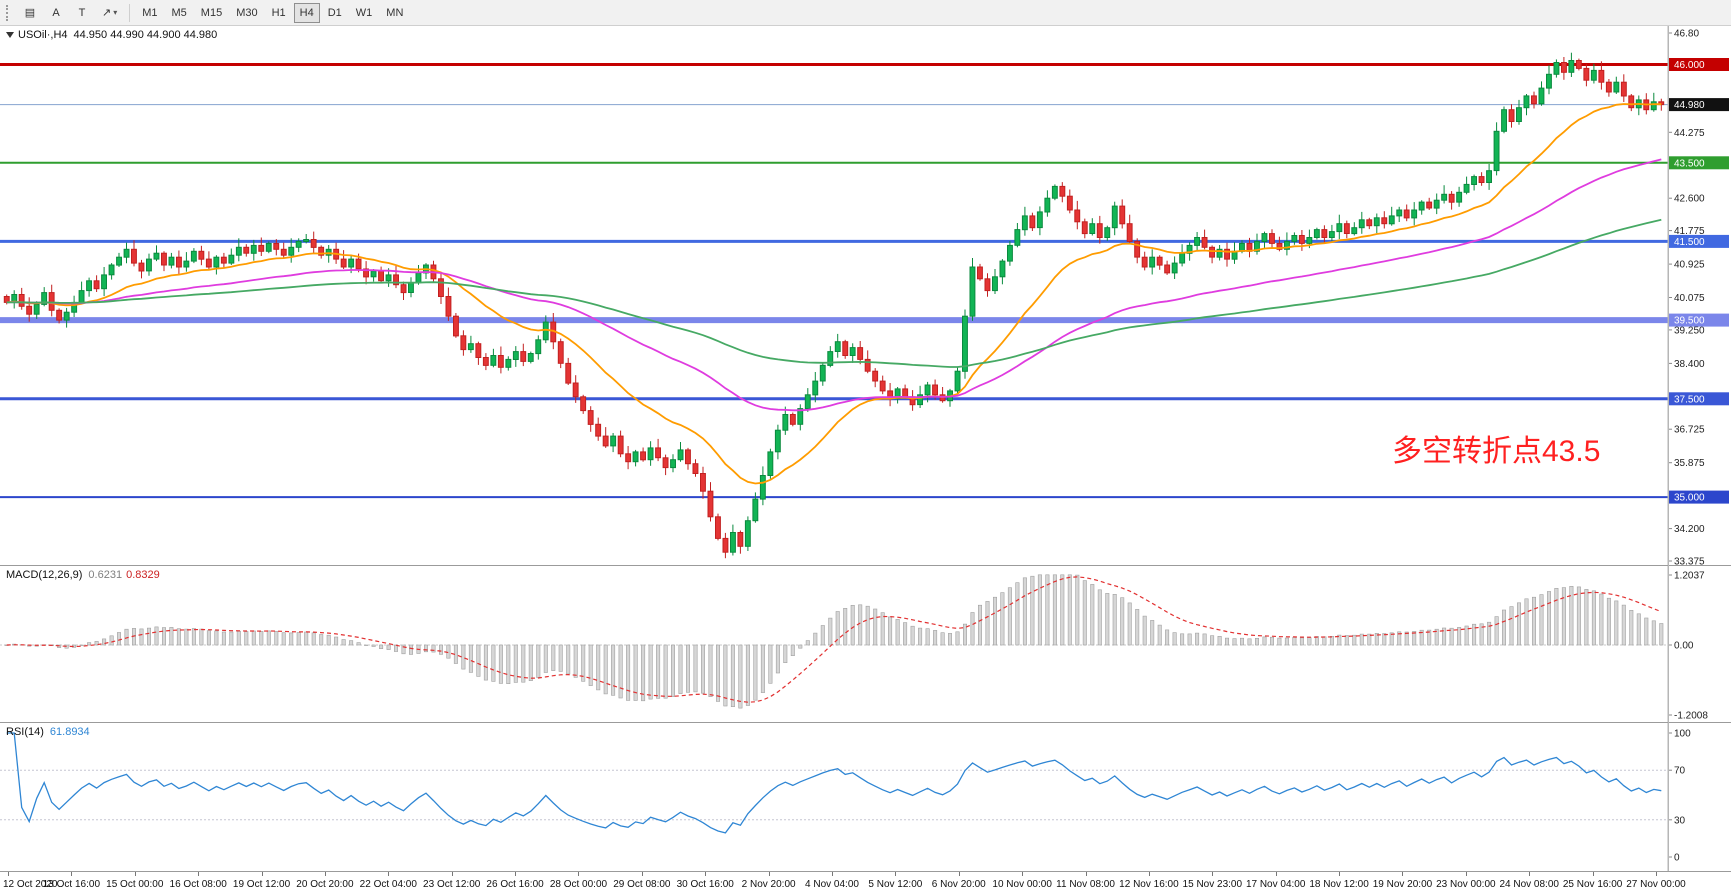 The image size is (1731, 893). Describe the element at coordinates (1668, 448) in the screenshot. I see `price-axis-separator` at that location.